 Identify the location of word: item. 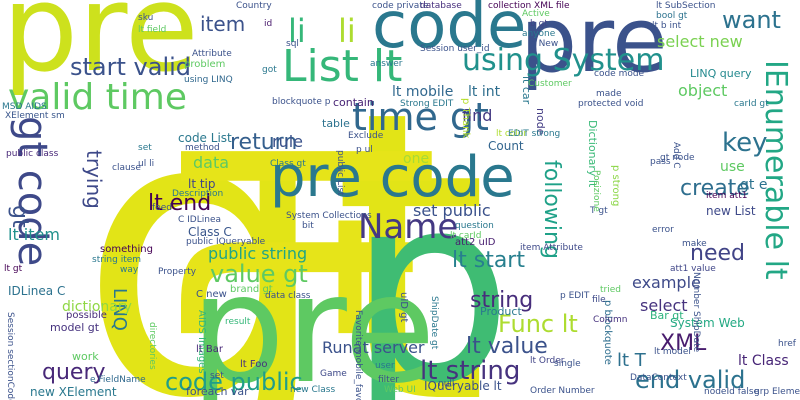
(223, 24).